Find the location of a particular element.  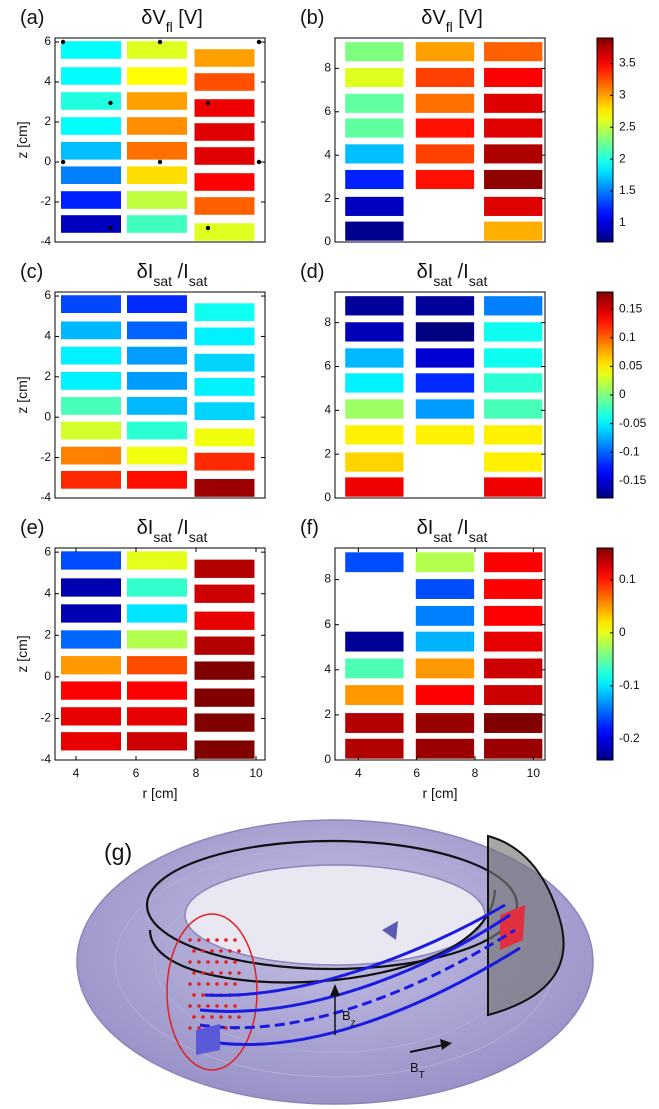

panel: -4 -2 0 2 4 6 z [cm] (a) δVfl [V] is located at coordinates (140, 127).